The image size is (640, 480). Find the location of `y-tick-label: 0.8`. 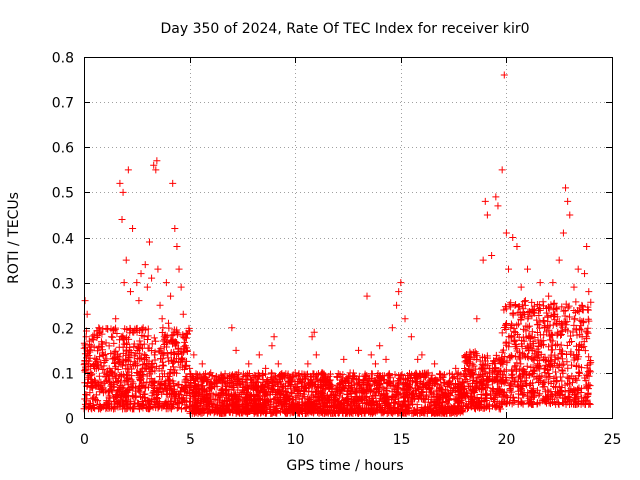

y-tick-label: 0.8 is located at coordinates (63, 59).